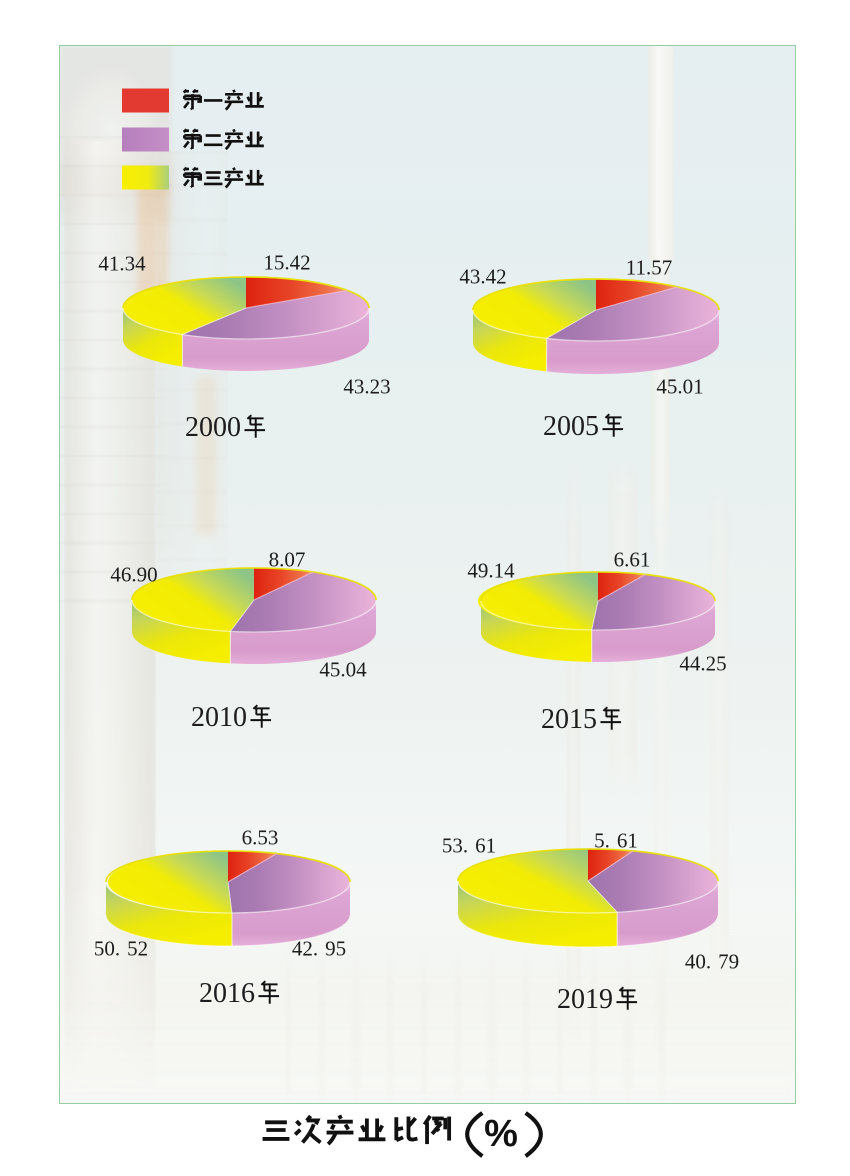  Describe the element at coordinates (227, 993) in the screenshot. I see `svg-text: 2016` at that location.